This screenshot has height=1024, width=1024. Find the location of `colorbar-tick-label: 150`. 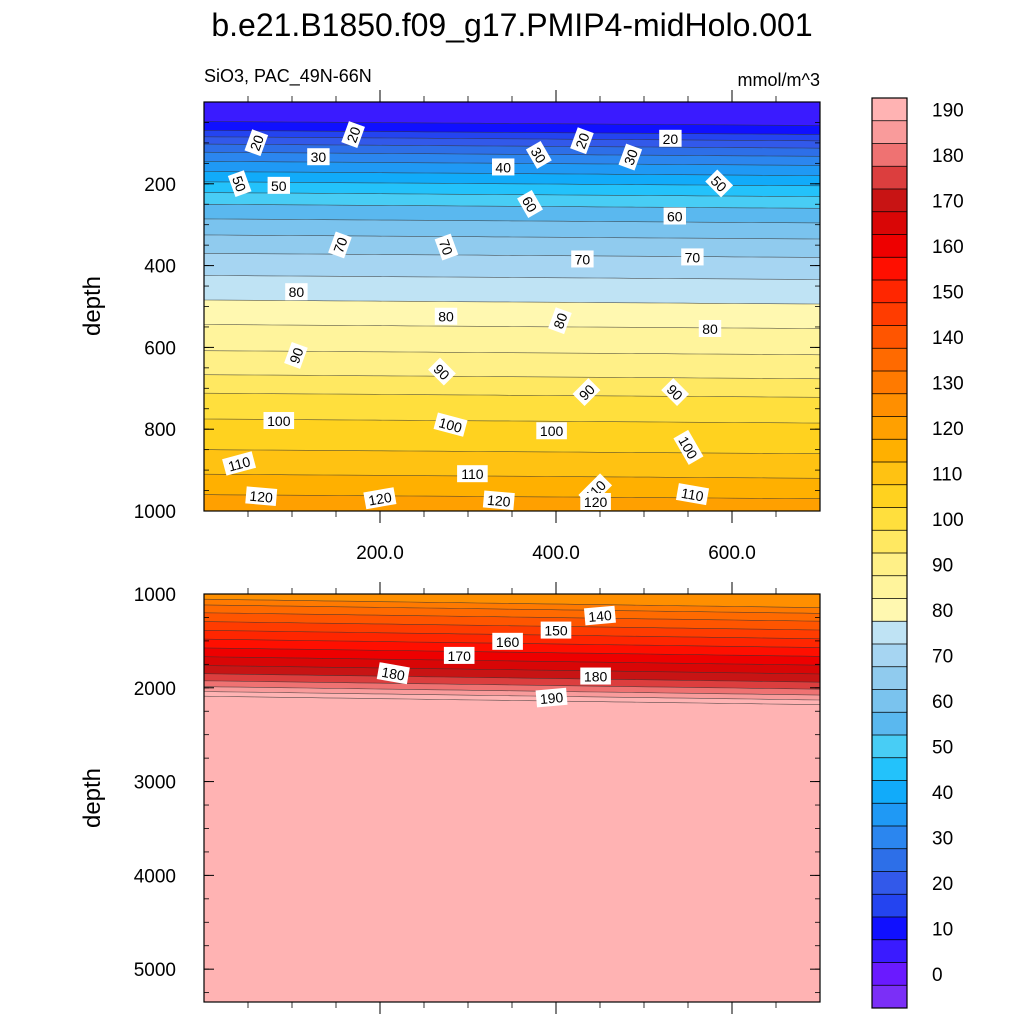

colorbar-tick-label: 150 is located at coordinates (948, 292).